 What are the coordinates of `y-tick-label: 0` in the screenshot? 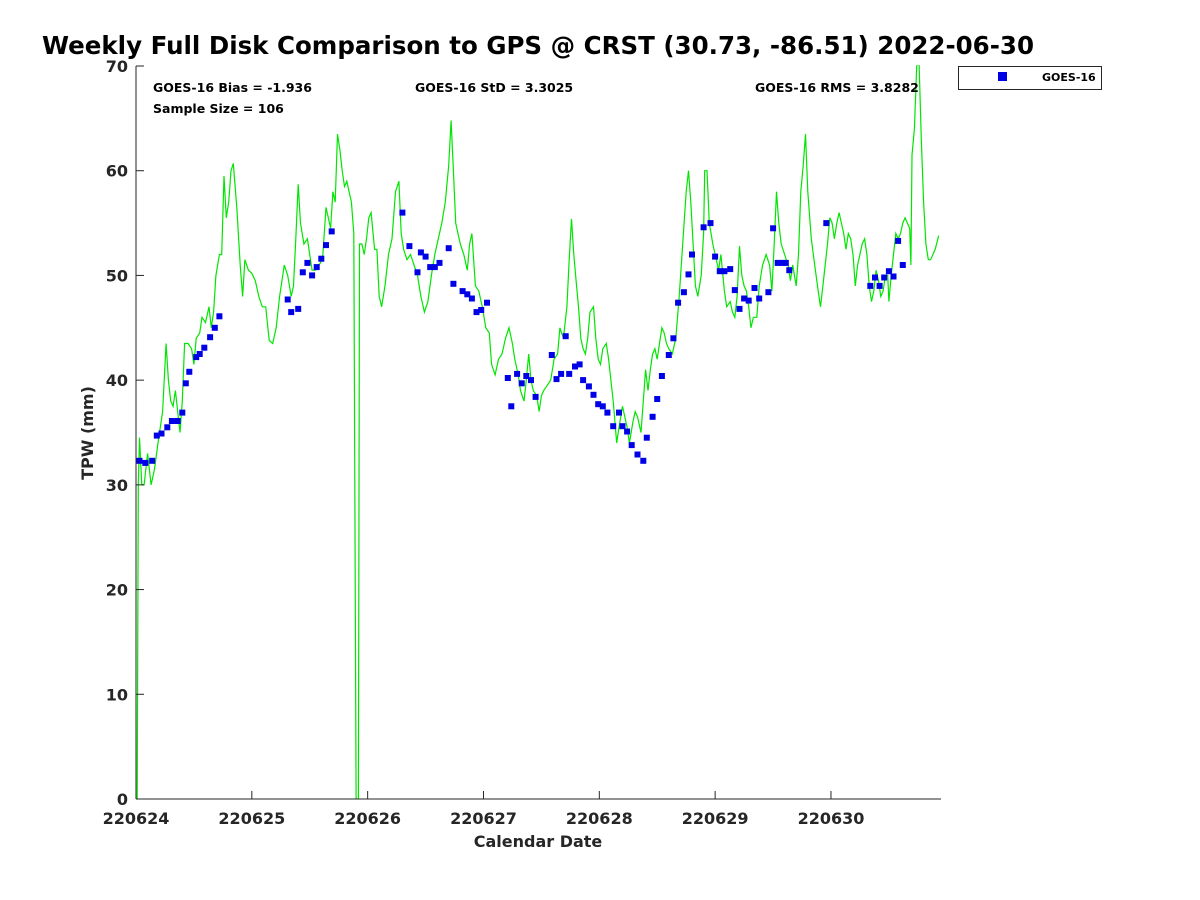 It's located at (122, 799).